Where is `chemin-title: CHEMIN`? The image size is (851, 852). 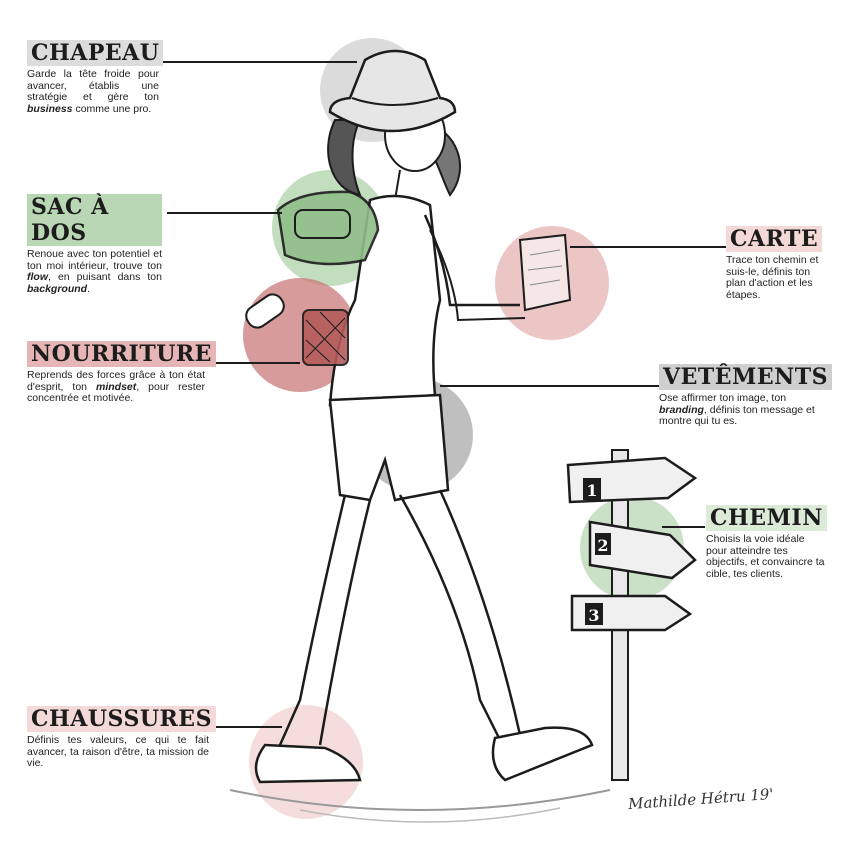 chemin-title: CHEMIN is located at coordinates (766, 518).